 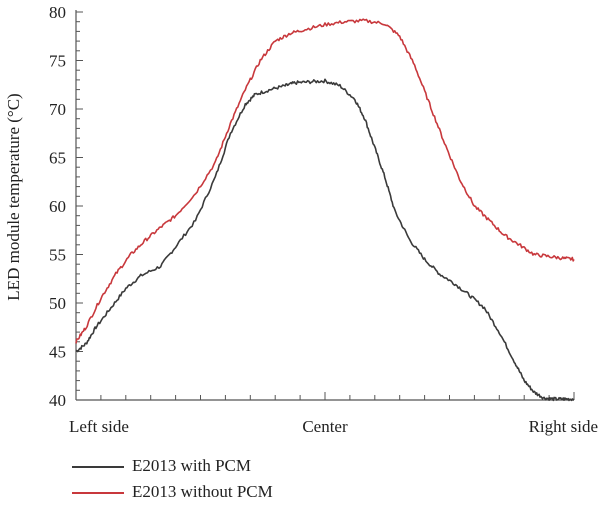 What do you see at coordinates (325, 396) in the screenshot?
I see `x-axis-ticks` at bounding box center [325, 396].